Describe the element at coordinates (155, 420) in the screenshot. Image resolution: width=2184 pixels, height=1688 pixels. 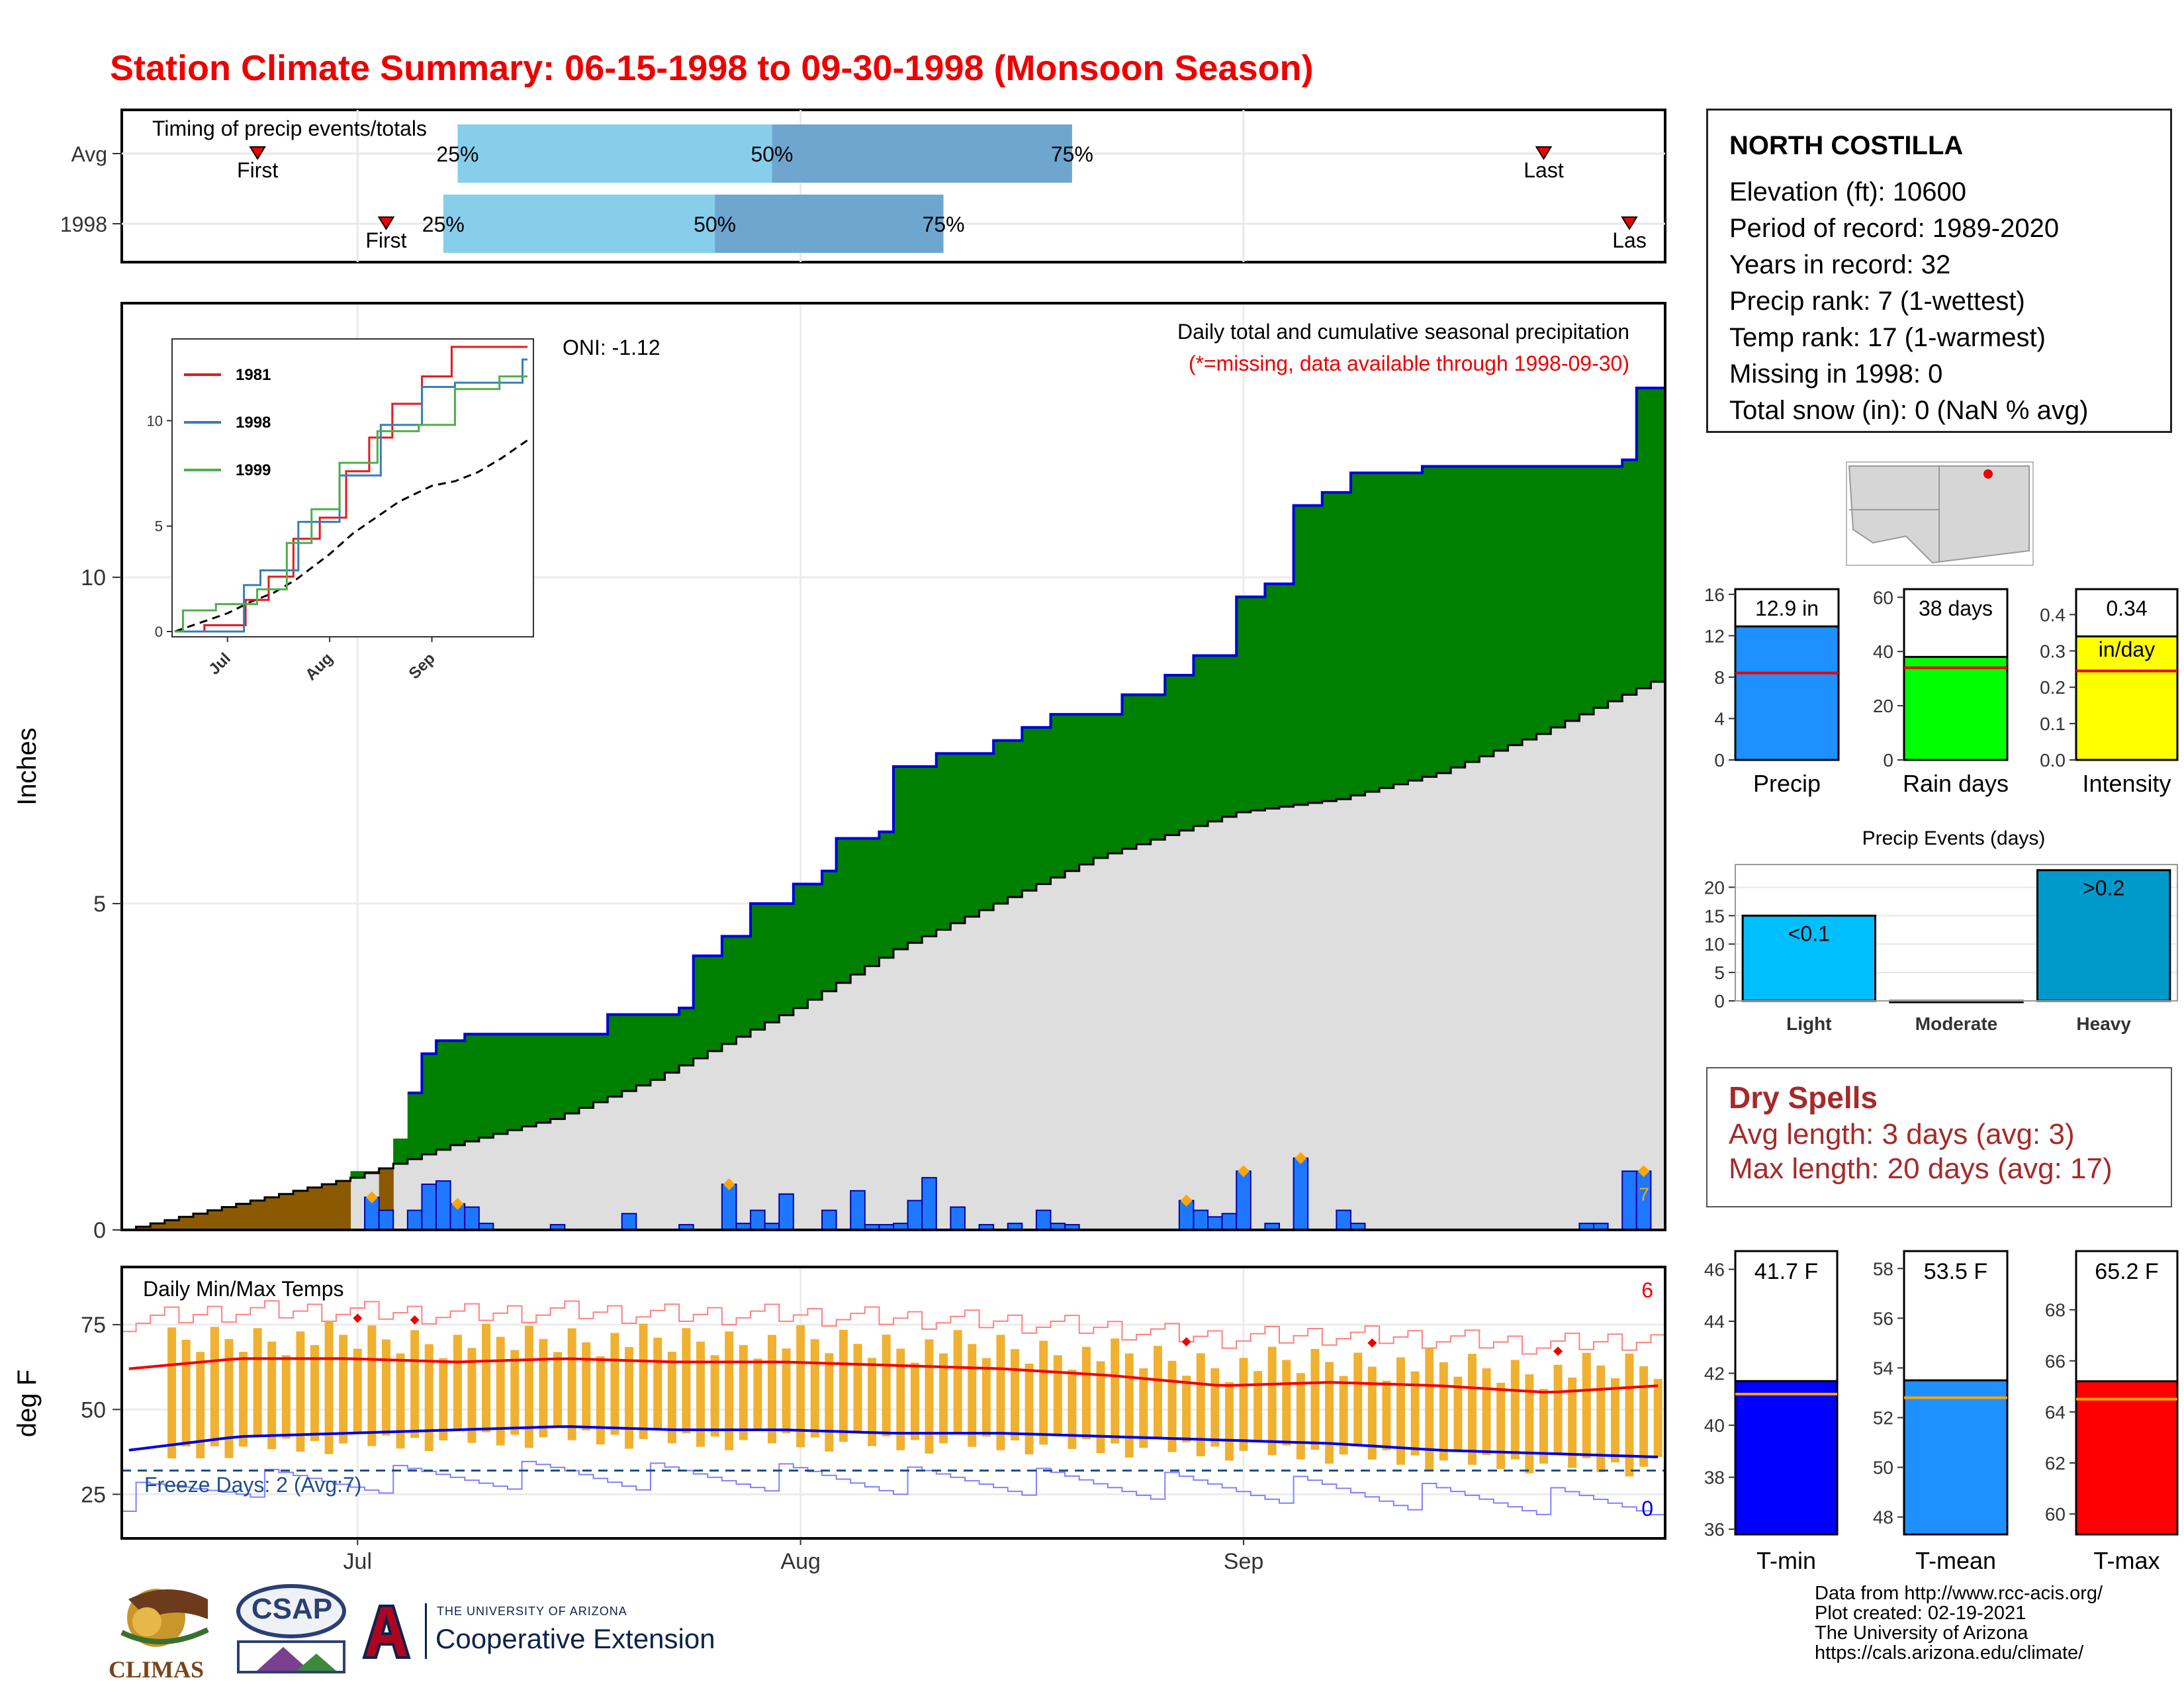
I see `inset-ytick-label-2: 10` at that location.